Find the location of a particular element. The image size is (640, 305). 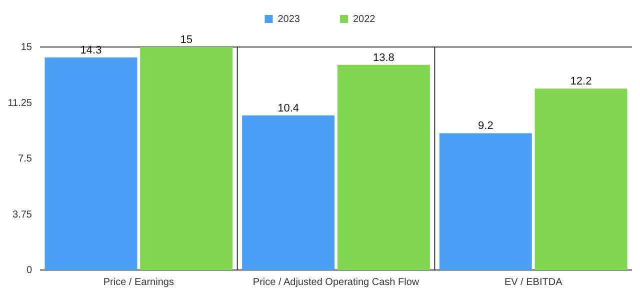

data-label: 9.2 is located at coordinates (486, 126).